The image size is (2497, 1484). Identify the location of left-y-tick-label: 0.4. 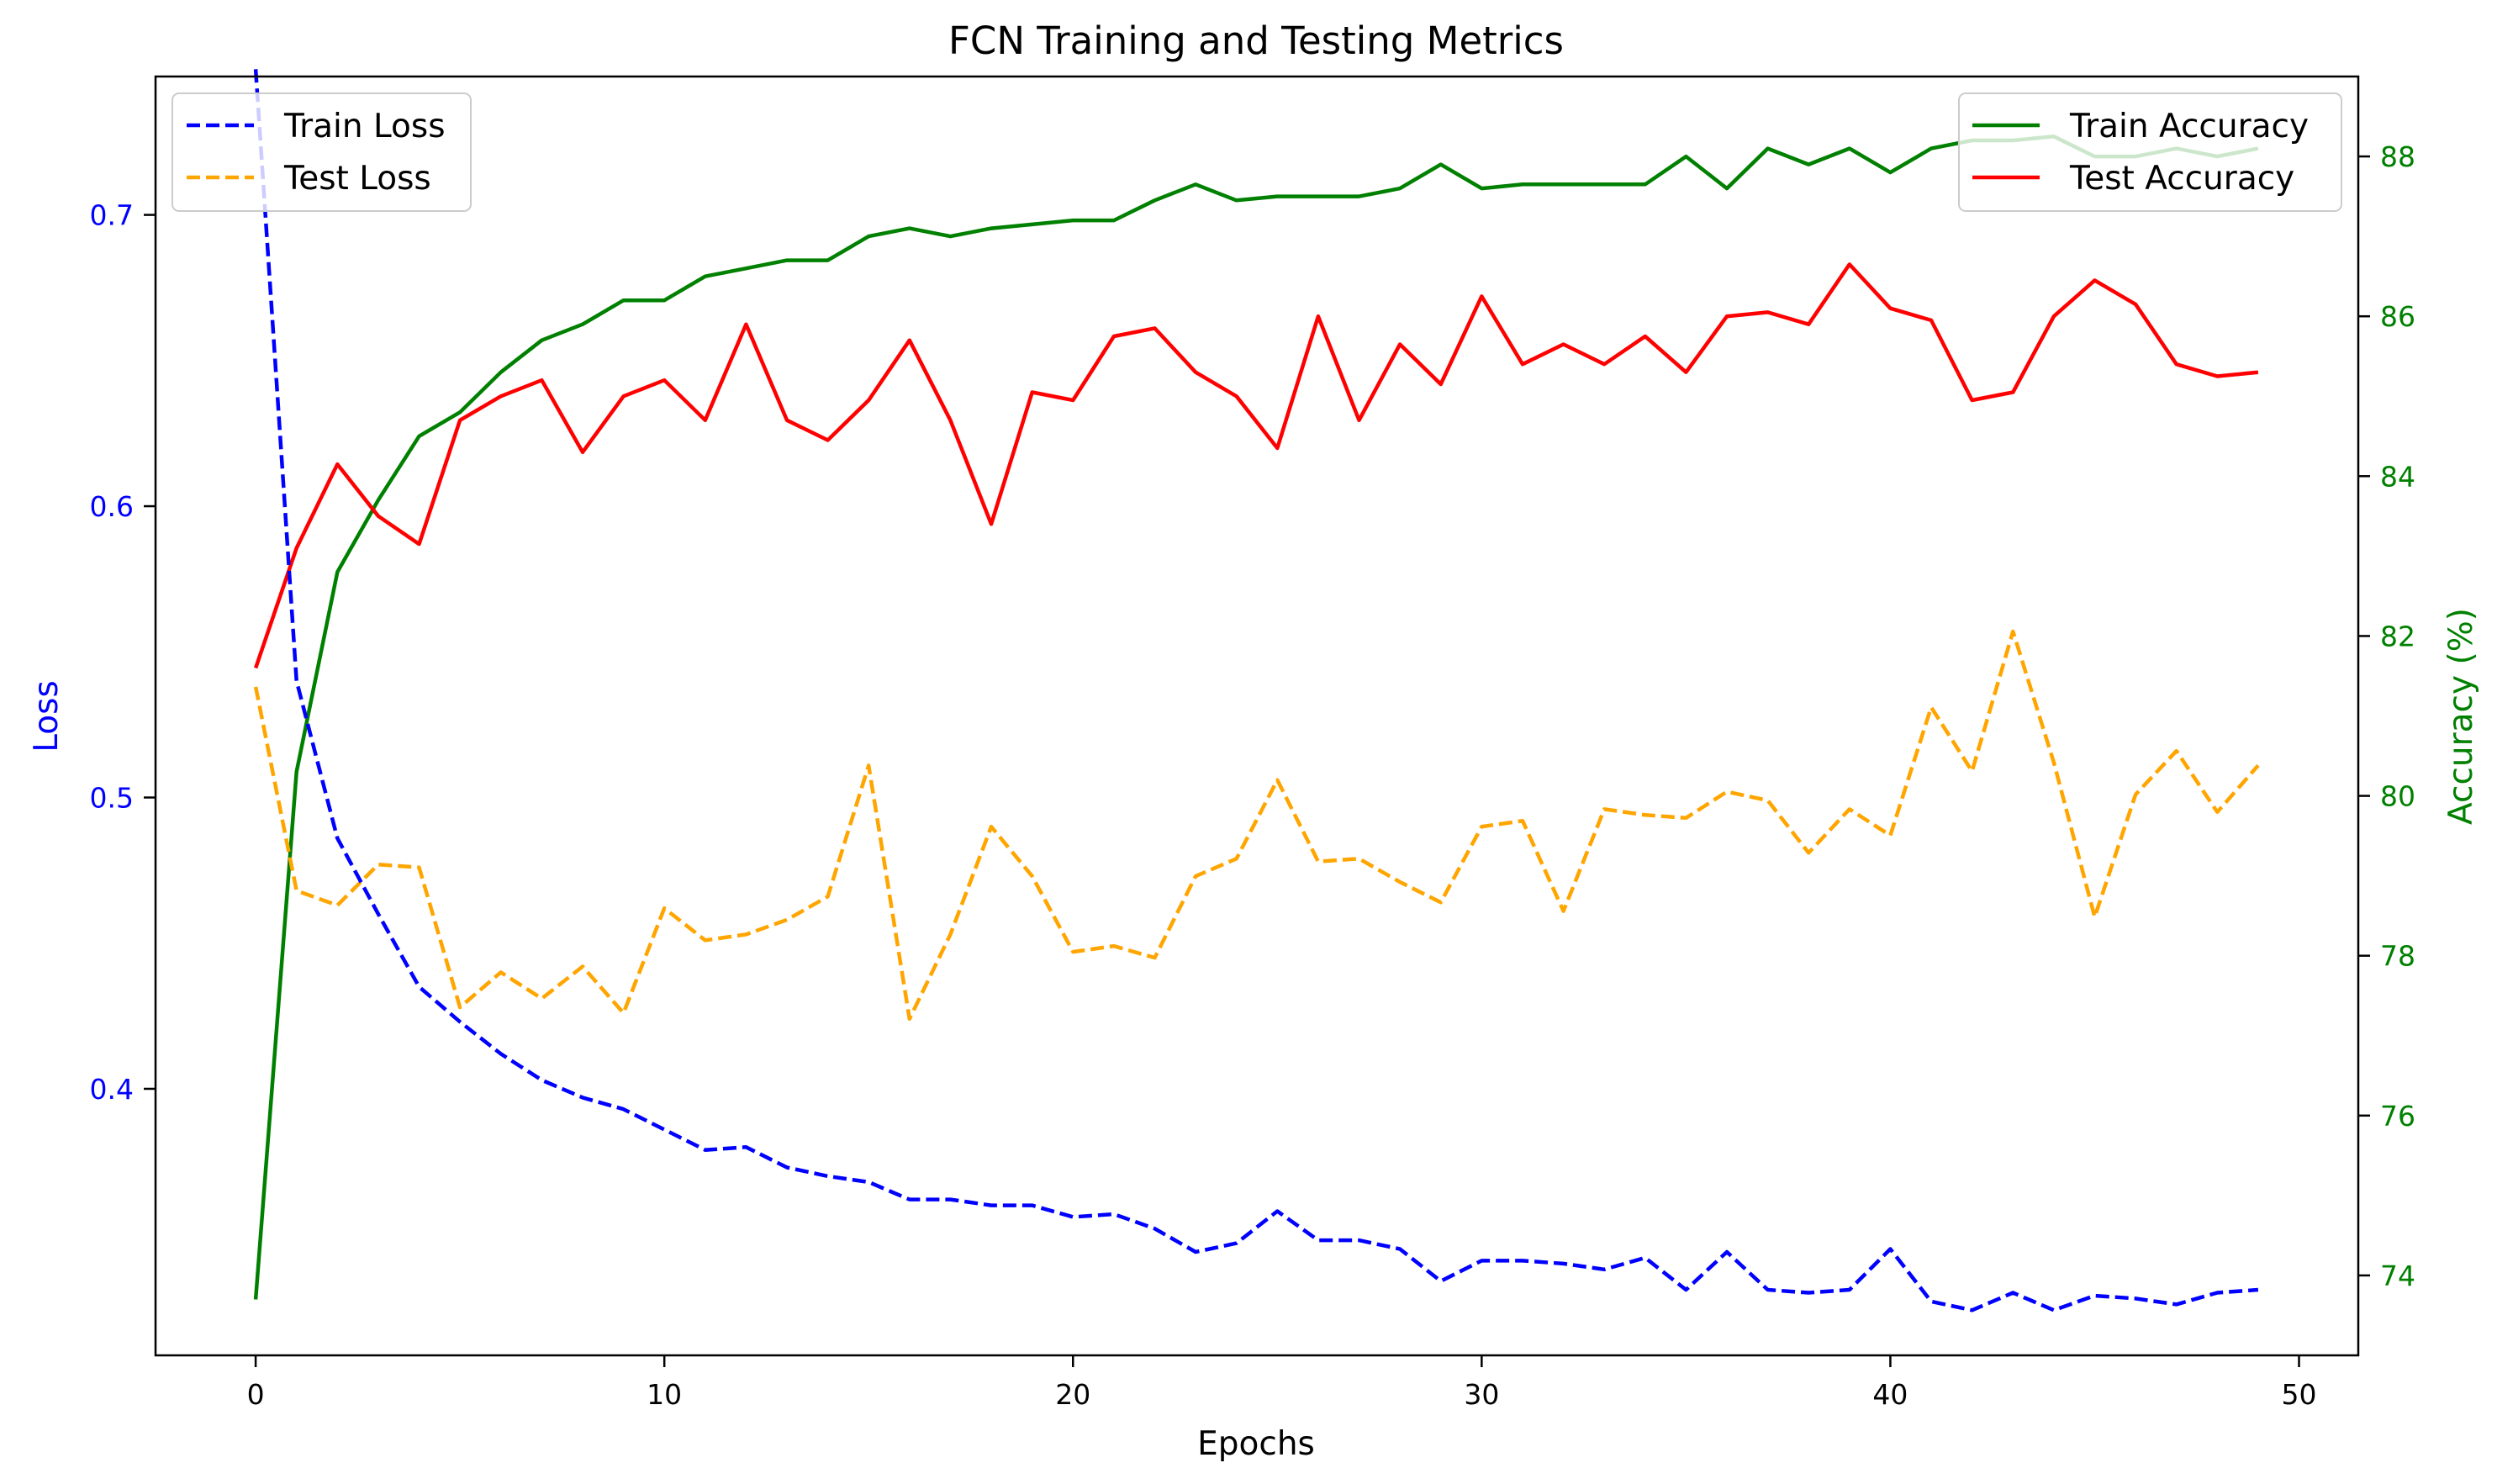
(112, 1089).